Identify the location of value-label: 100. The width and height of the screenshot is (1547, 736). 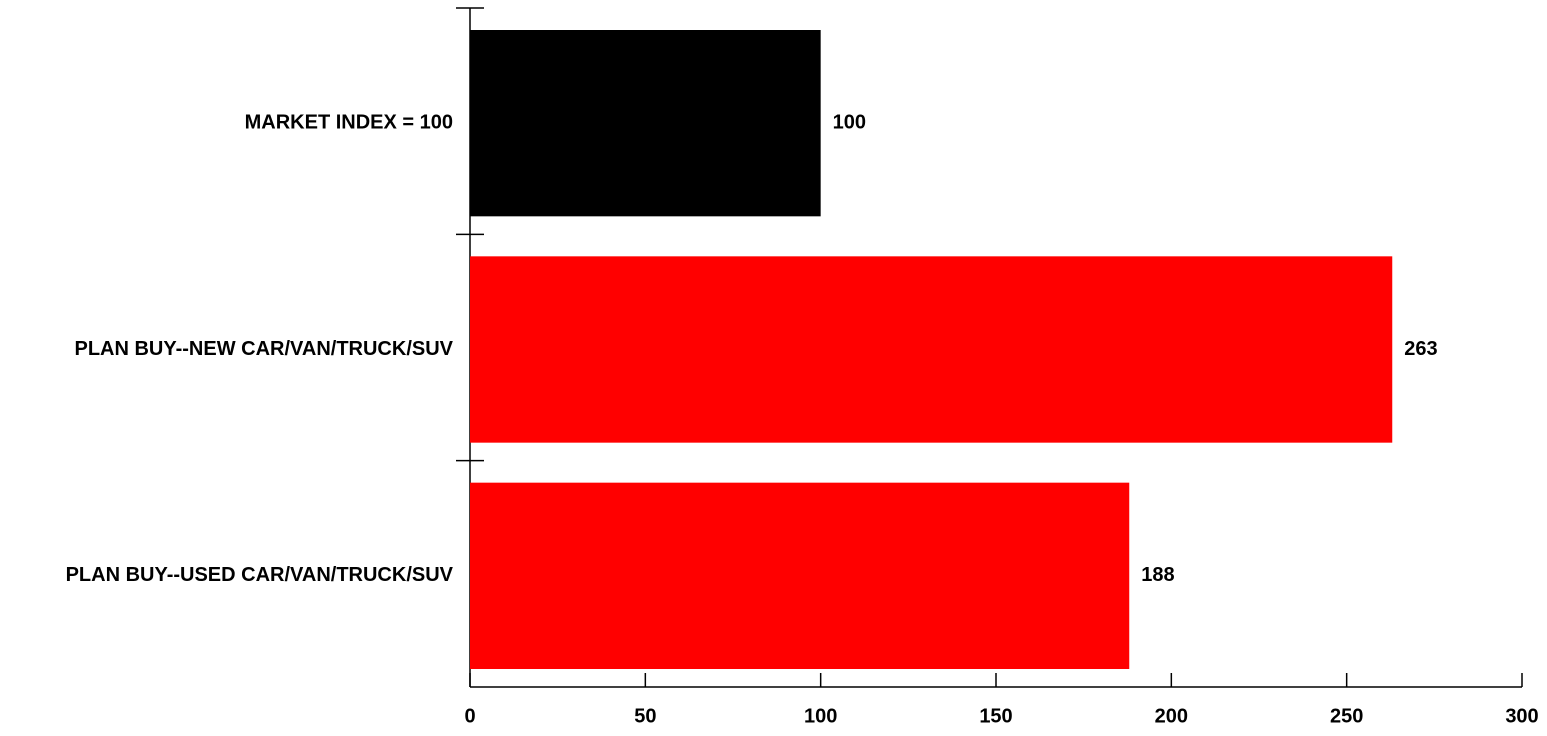
(849, 122).